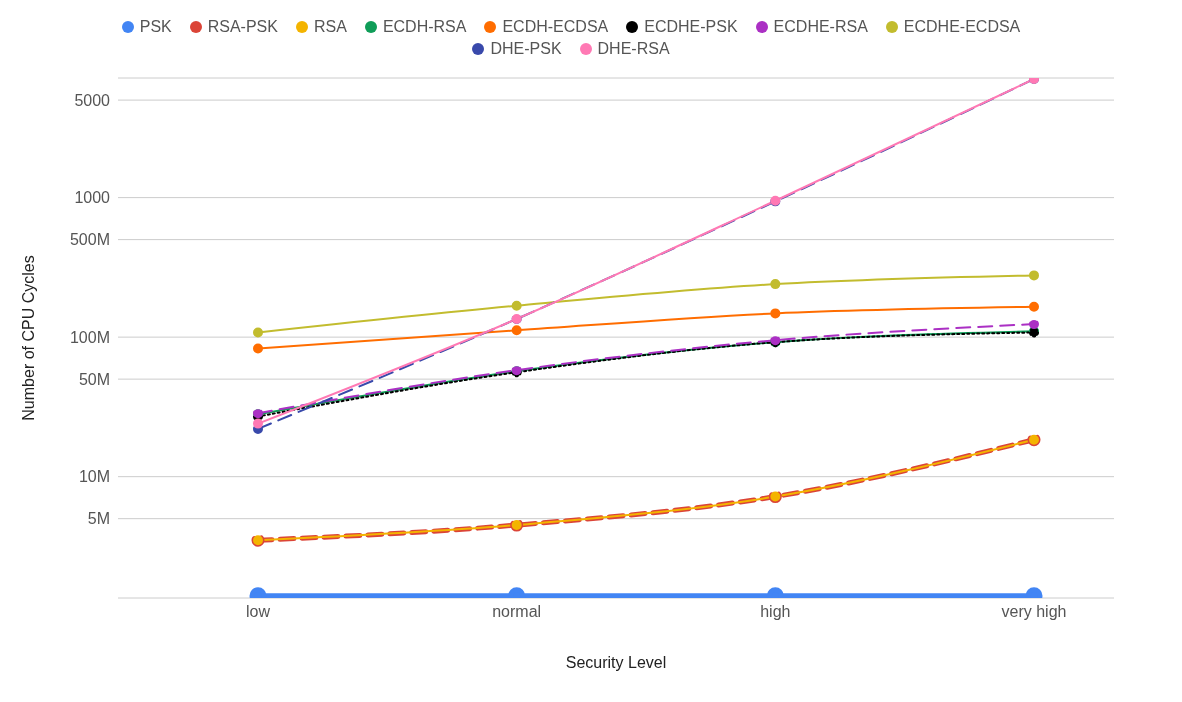 Image resolution: width=1182 pixels, height=702 pixels. Describe the element at coordinates (555, 27) in the screenshot. I see `legend-label: ECDH-ECDSA` at that location.